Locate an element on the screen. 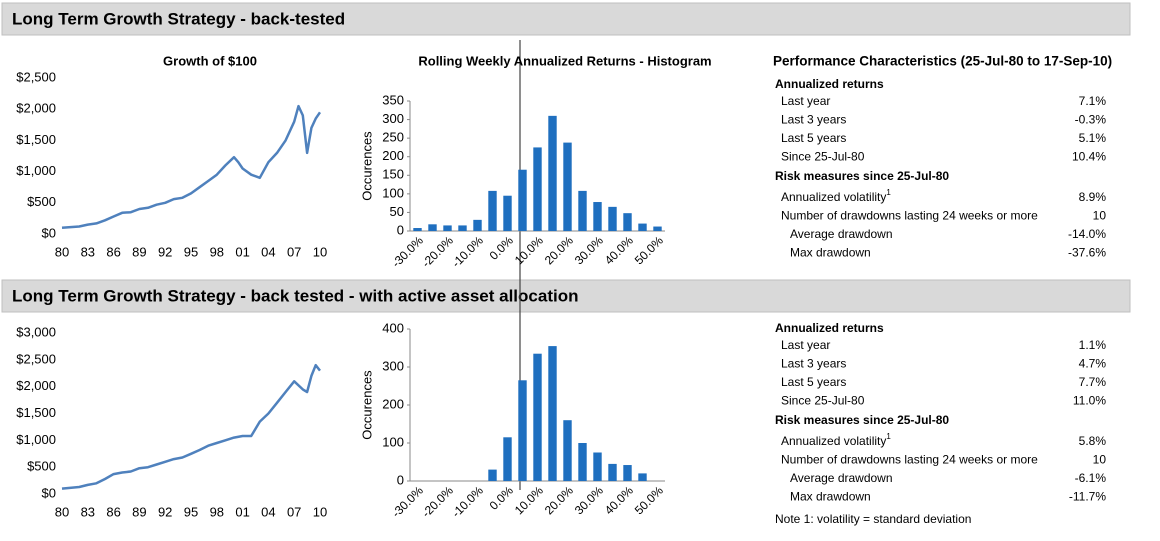 The image size is (1160, 541). row-value: 10 is located at coordinates (1100, 216).